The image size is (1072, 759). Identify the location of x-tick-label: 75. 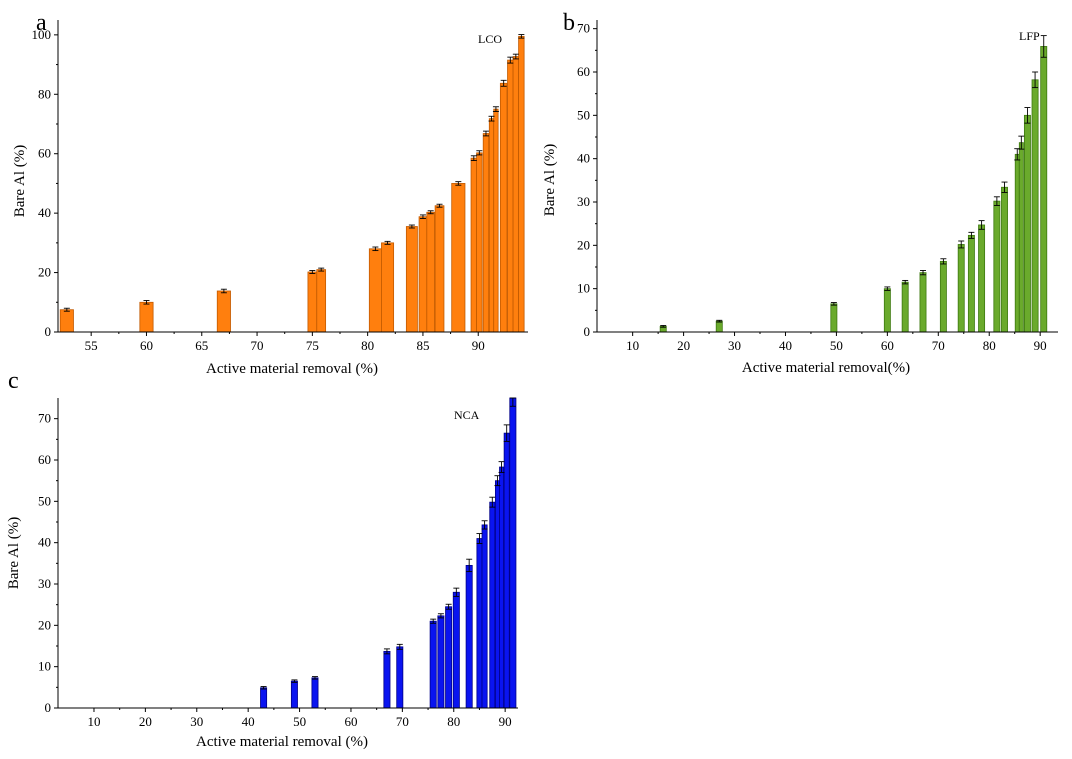
(312, 345).